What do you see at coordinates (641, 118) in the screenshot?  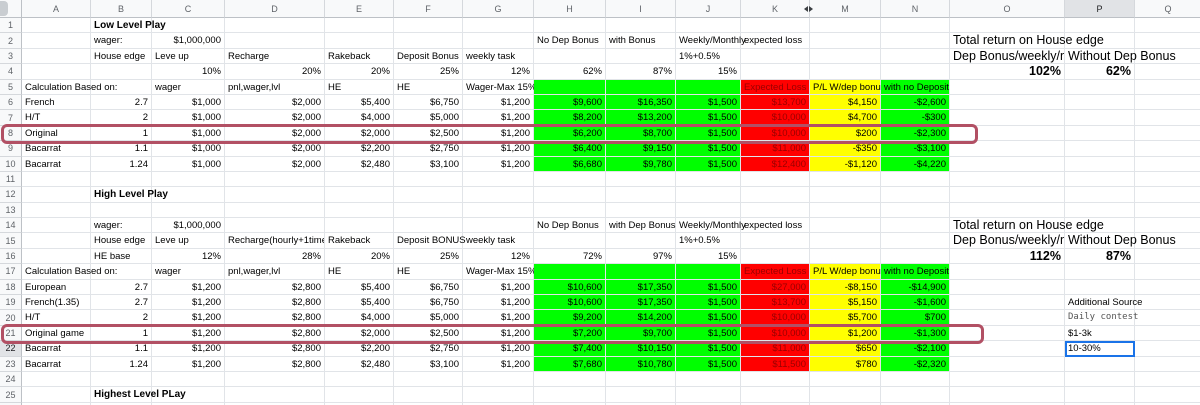 I see `cell-I7: $13,200` at bounding box center [641, 118].